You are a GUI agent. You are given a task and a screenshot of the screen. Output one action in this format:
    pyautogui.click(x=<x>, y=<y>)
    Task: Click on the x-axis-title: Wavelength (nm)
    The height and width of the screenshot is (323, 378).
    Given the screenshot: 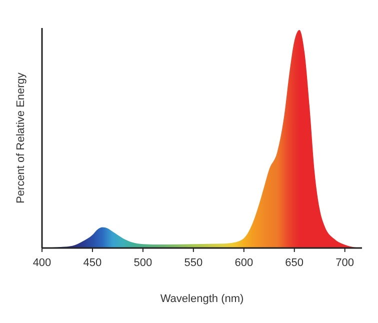 What is the action you would take?
    pyautogui.click(x=202, y=299)
    